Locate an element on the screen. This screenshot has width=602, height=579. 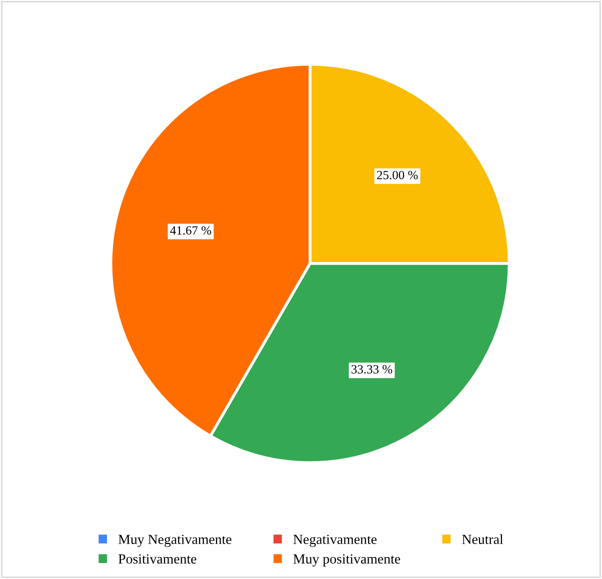
legend-label: Neutral is located at coordinates (483, 539).